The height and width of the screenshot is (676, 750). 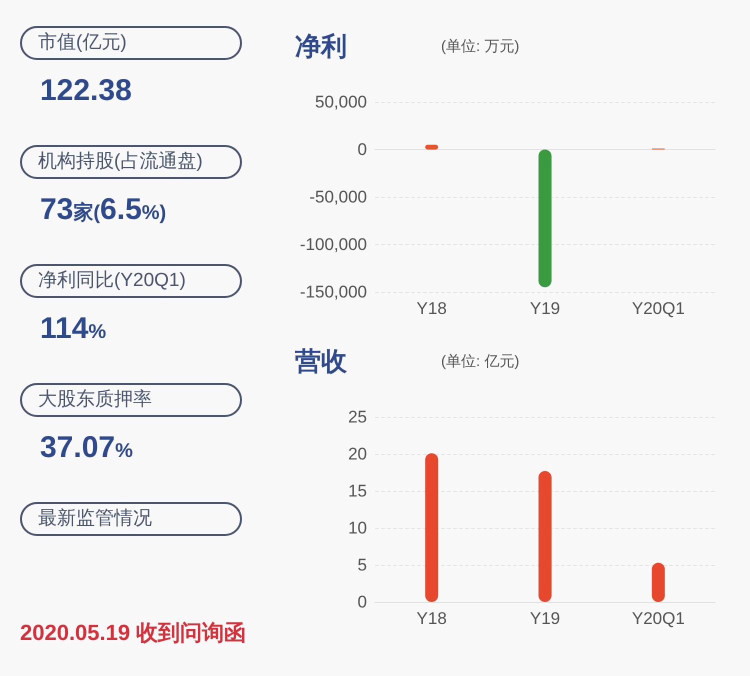 What do you see at coordinates (357, 528) in the screenshot?
I see `y-tick-label: 10` at bounding box center [357, 528].